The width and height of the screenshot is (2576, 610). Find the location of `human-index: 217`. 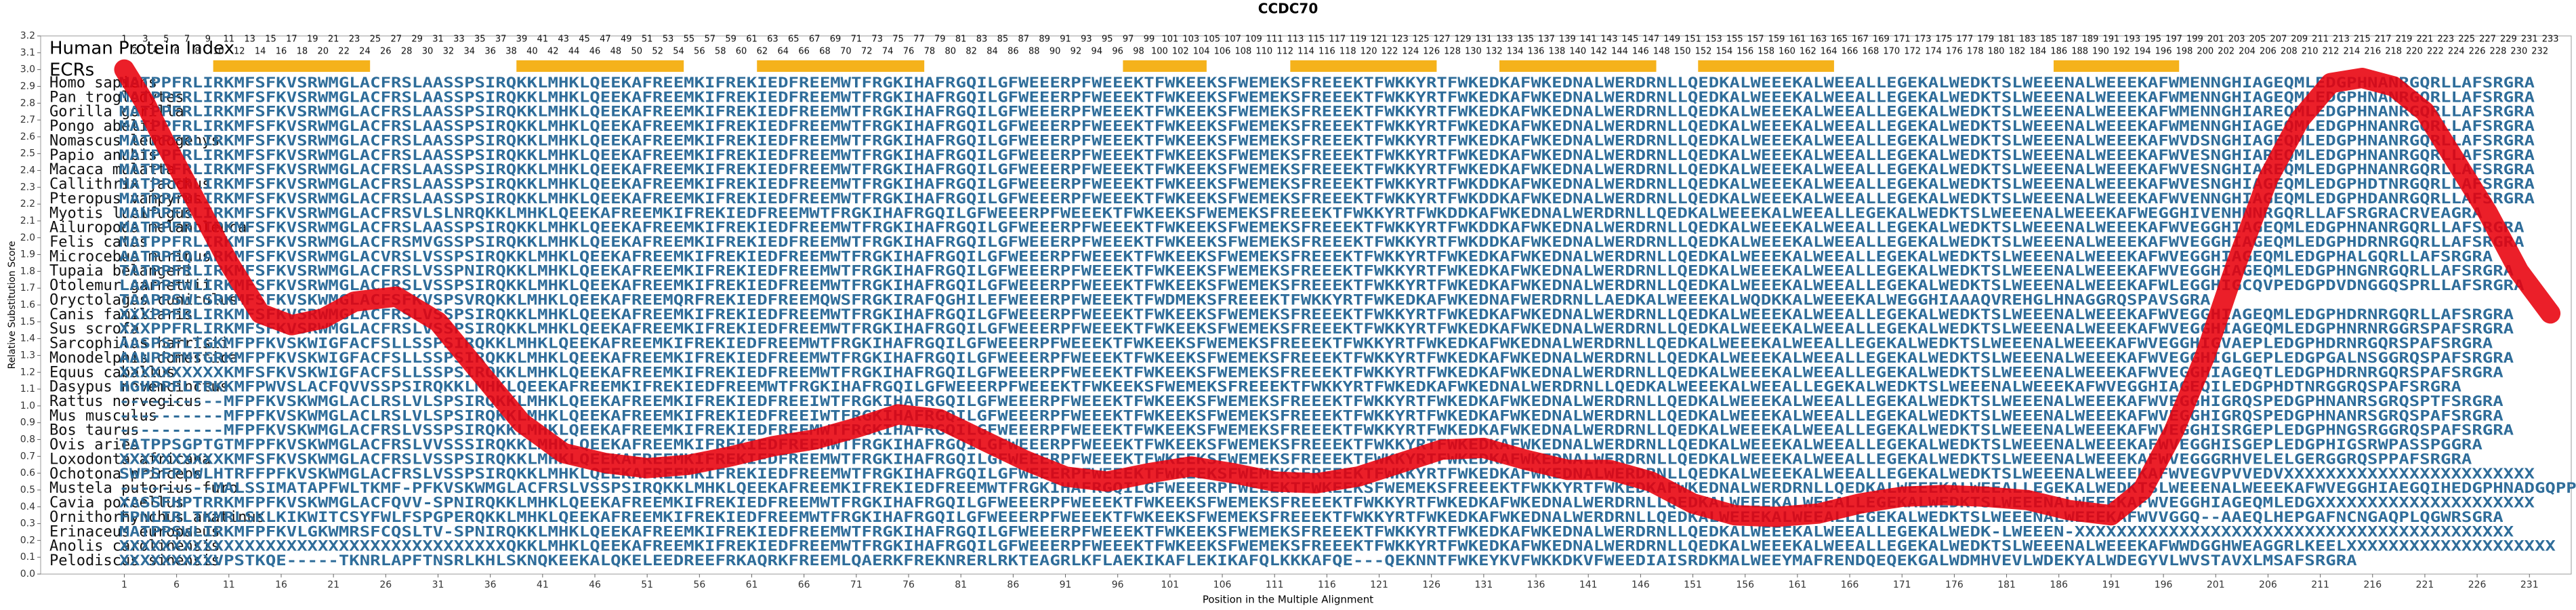

human-index: 217 is located at coordinates (2383, 40).